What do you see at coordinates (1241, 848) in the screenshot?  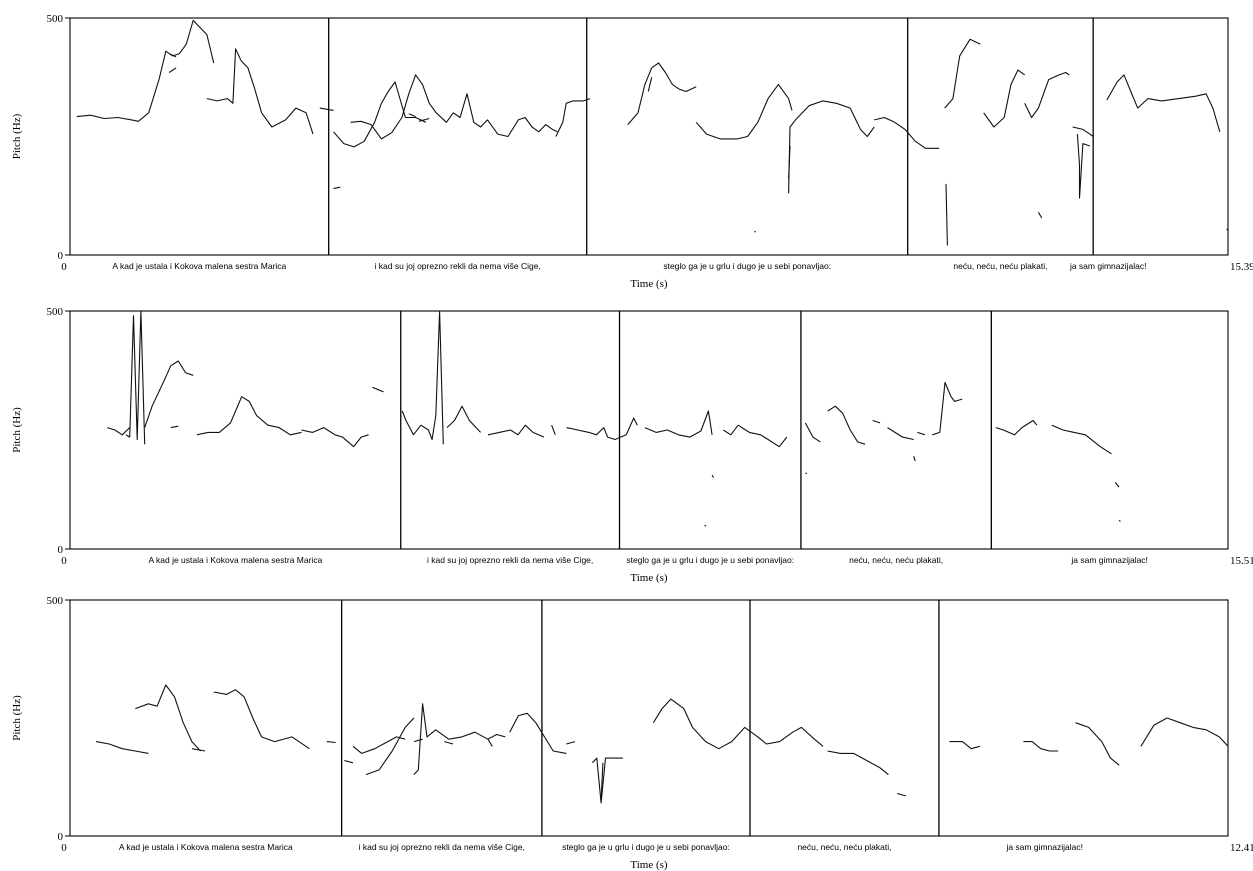 I see `x-tick-label-end: 12.41` at bounding box center [1241, 848].